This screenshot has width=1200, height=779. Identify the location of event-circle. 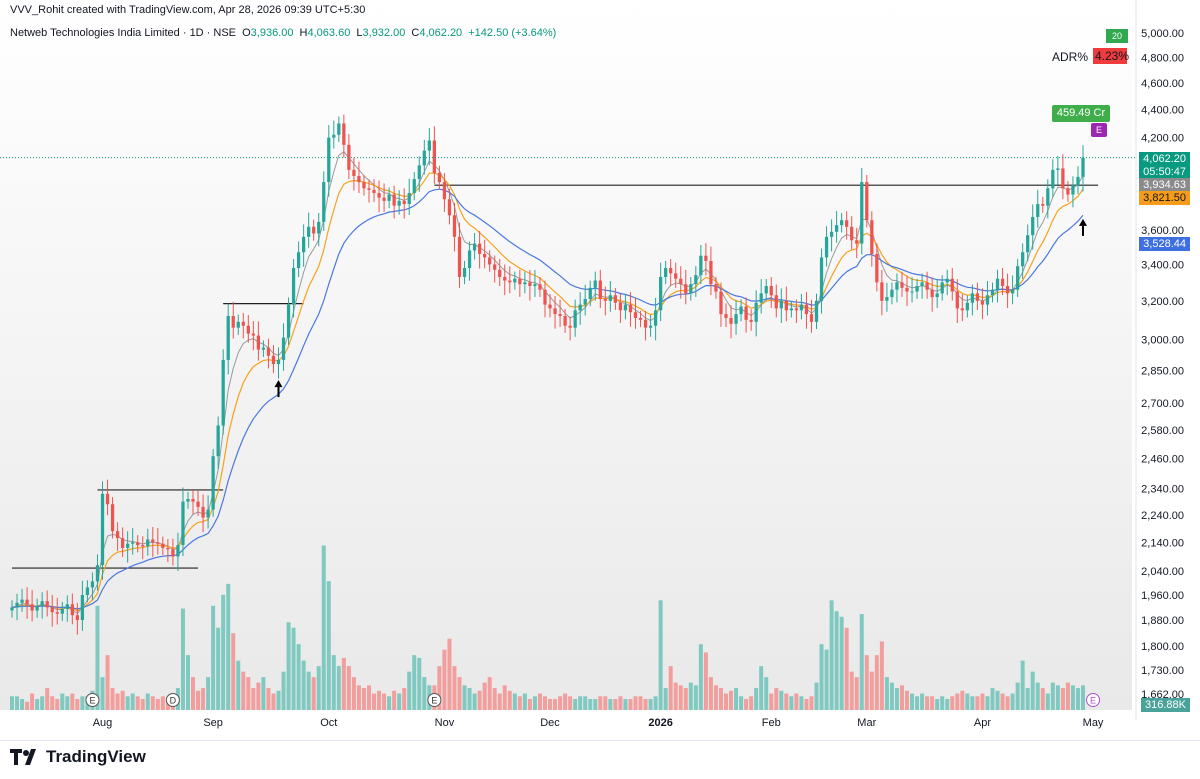
(92, 700).